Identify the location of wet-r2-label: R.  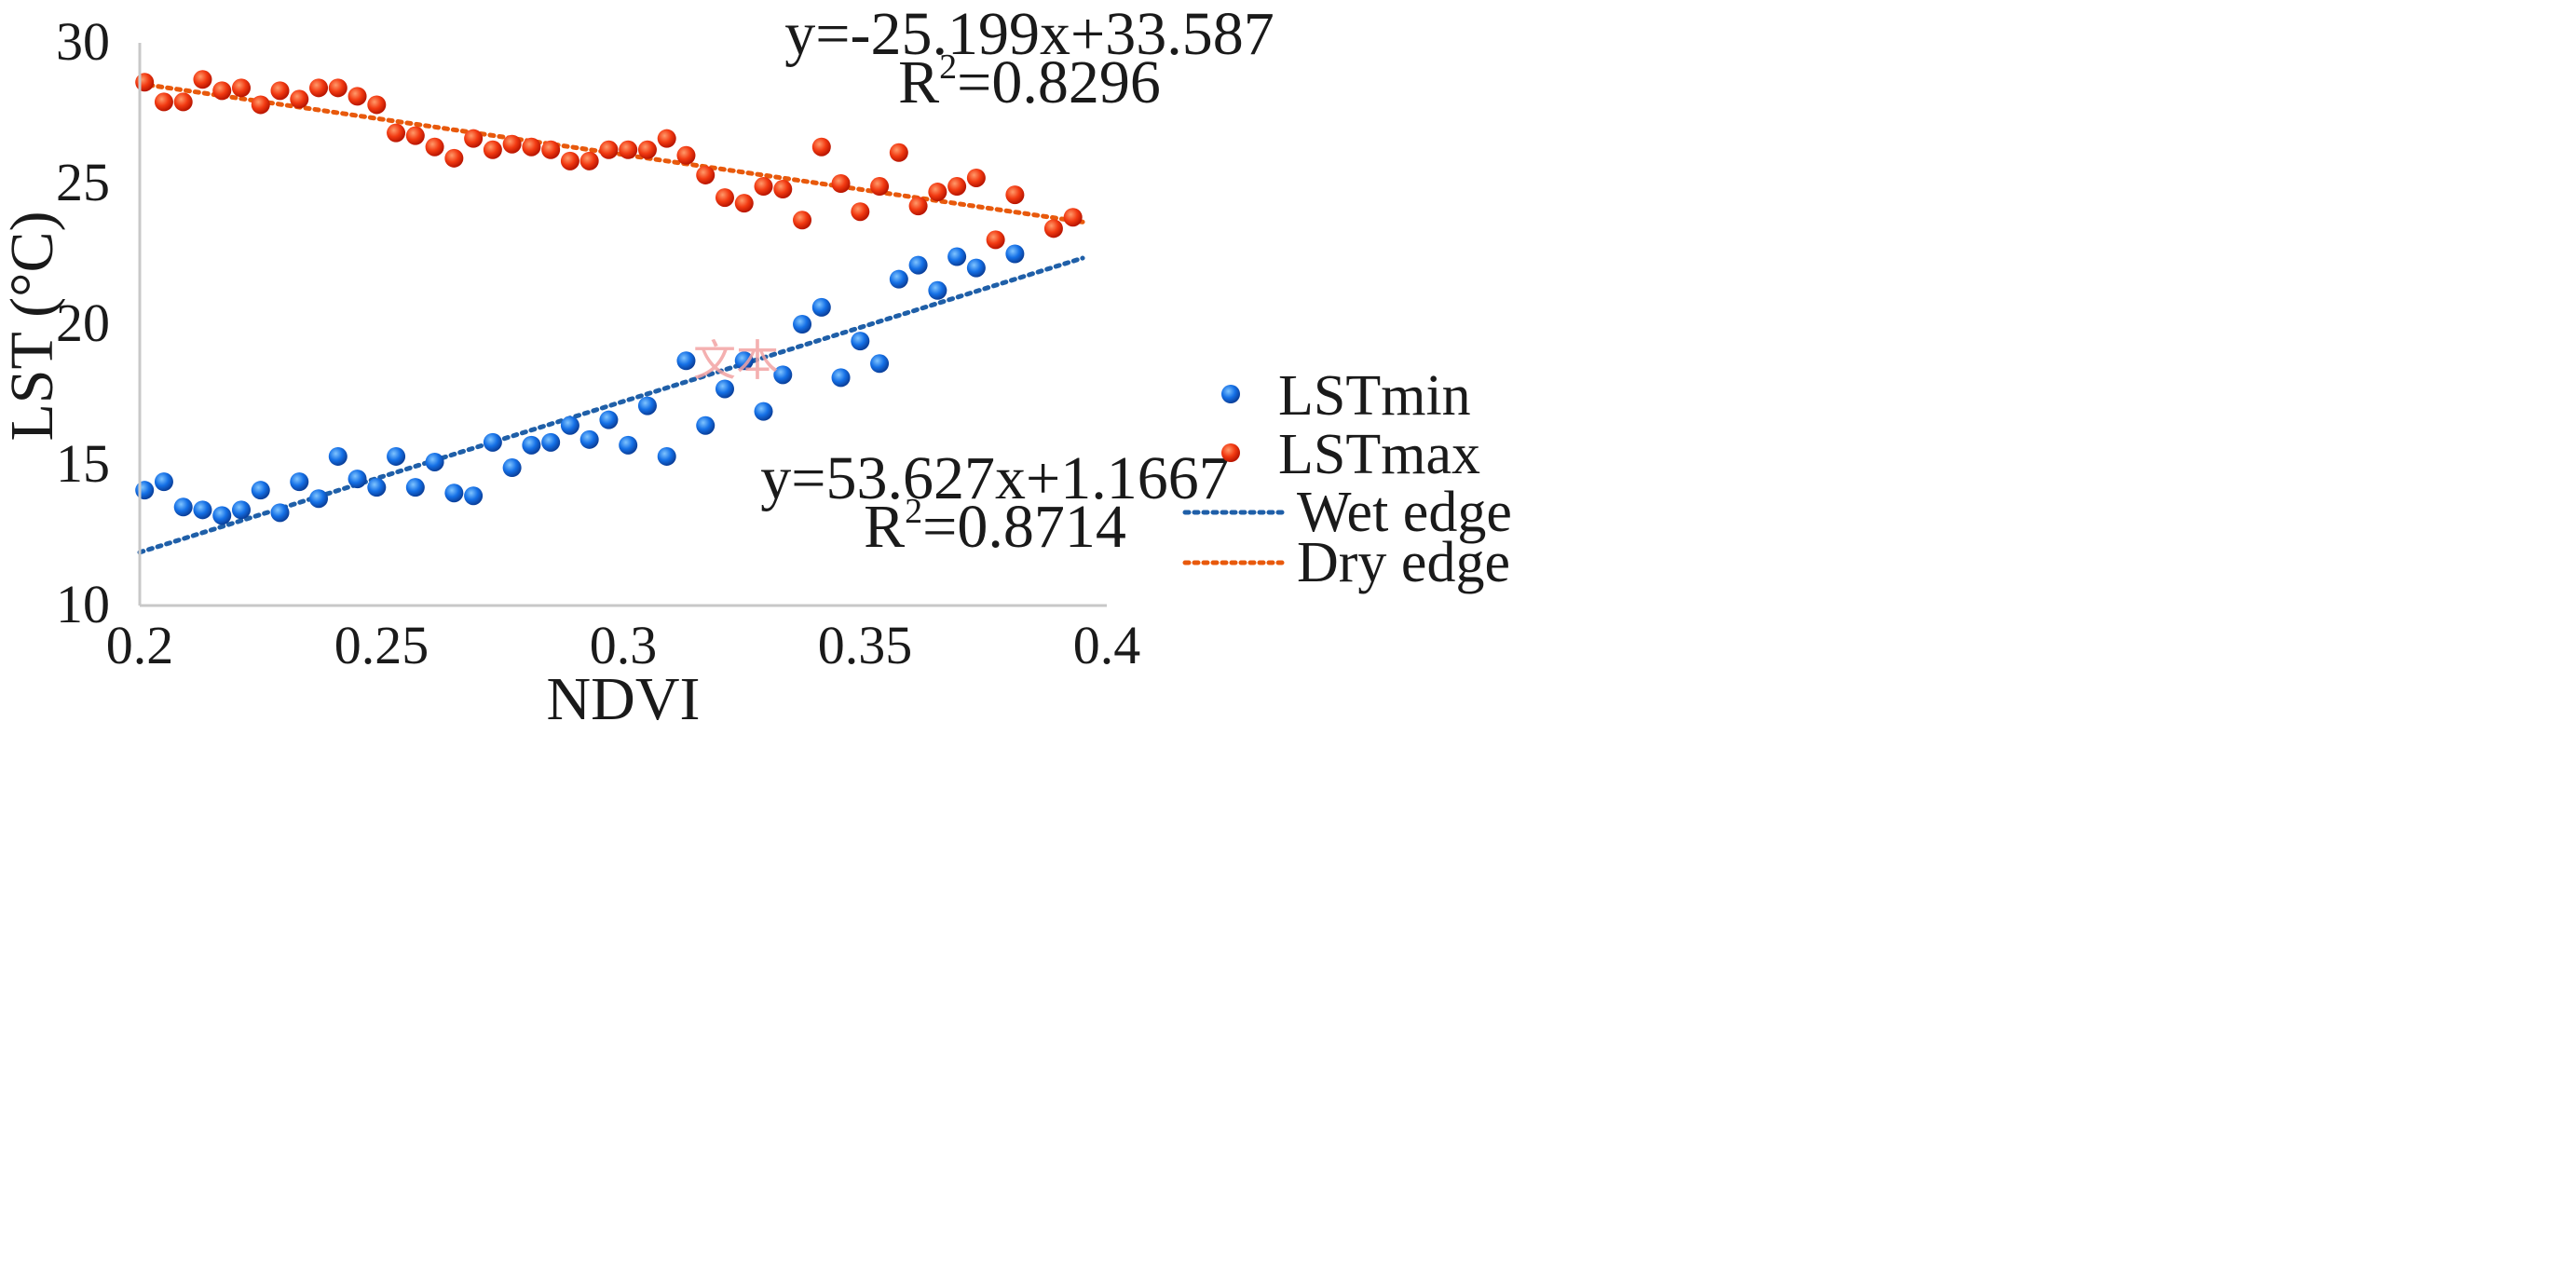
(884, 527).